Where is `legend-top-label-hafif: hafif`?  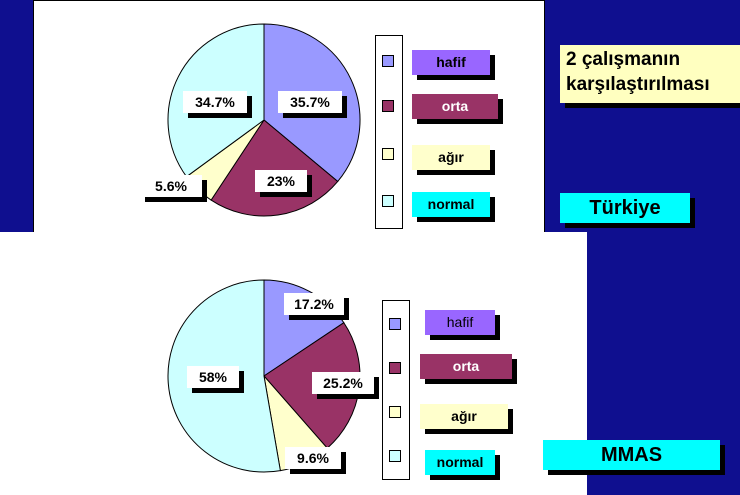 legend-top-label-hafif: hafif is located at coordinates (451, 62).